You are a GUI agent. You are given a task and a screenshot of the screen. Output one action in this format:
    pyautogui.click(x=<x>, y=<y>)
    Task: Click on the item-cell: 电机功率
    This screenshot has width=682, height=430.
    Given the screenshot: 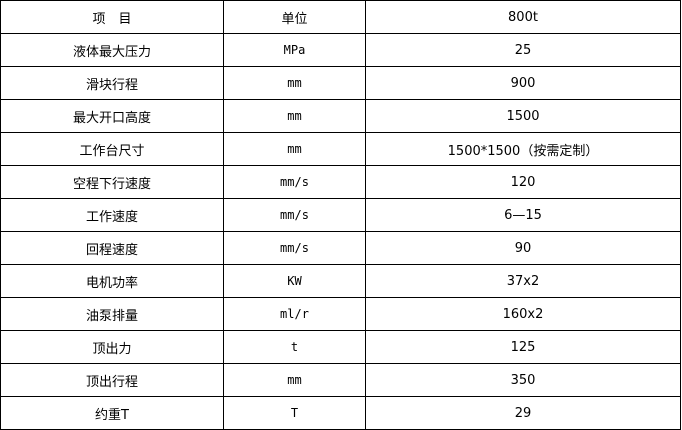 What is the action you would take?
    pyautogui.click(x=112, y=281)
    